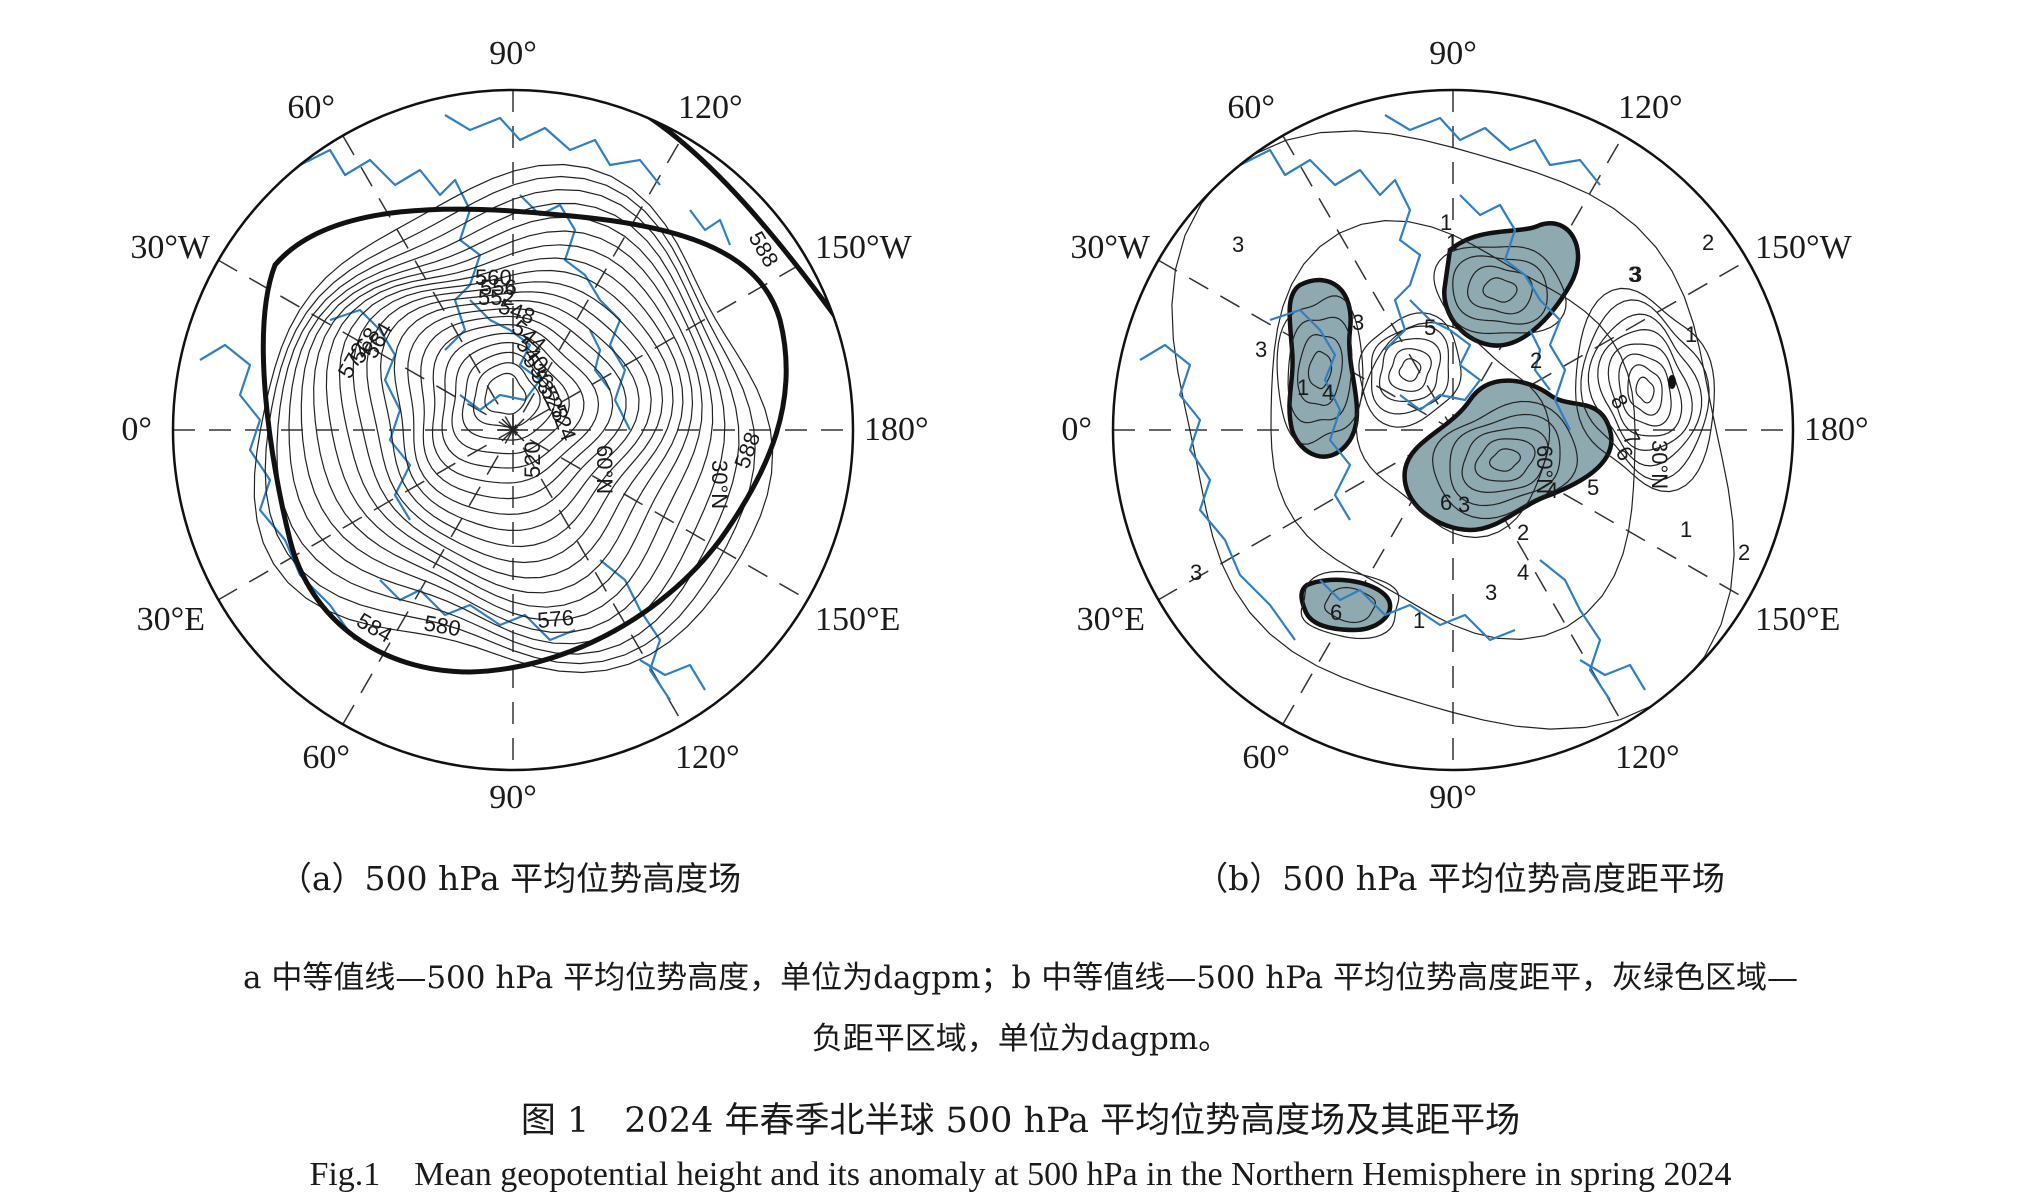 This screenshot has width=2041, height=1197. What do you see at coordinates (1620, 401) in the screenshot?
I see `contour-label: 8` at bounding box center [1620, 401].